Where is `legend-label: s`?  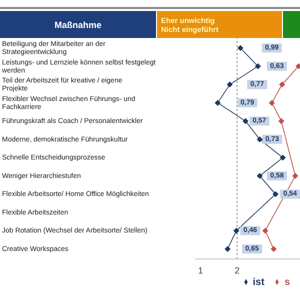
legend-label: s is located at coordinates (287, 282).